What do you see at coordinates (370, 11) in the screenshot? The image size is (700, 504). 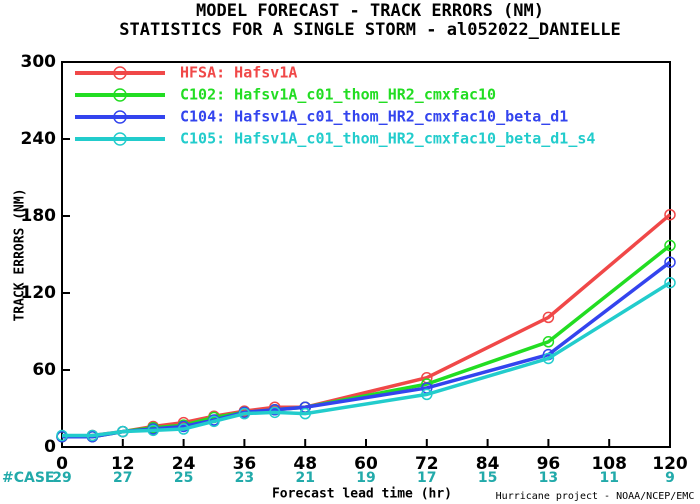 I see `chart-title: MODEL FORECAST - TRACK ERRORS (NM)` at bounding box center [370, 11].